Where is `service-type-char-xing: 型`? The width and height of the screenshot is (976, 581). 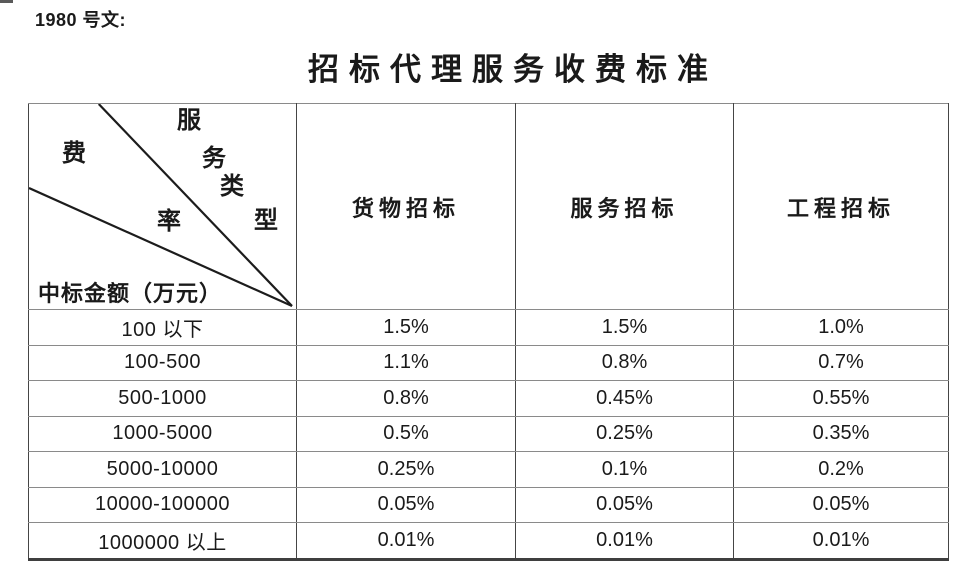
service-type-char-xing: 型 is located at coordinates (266, 221).